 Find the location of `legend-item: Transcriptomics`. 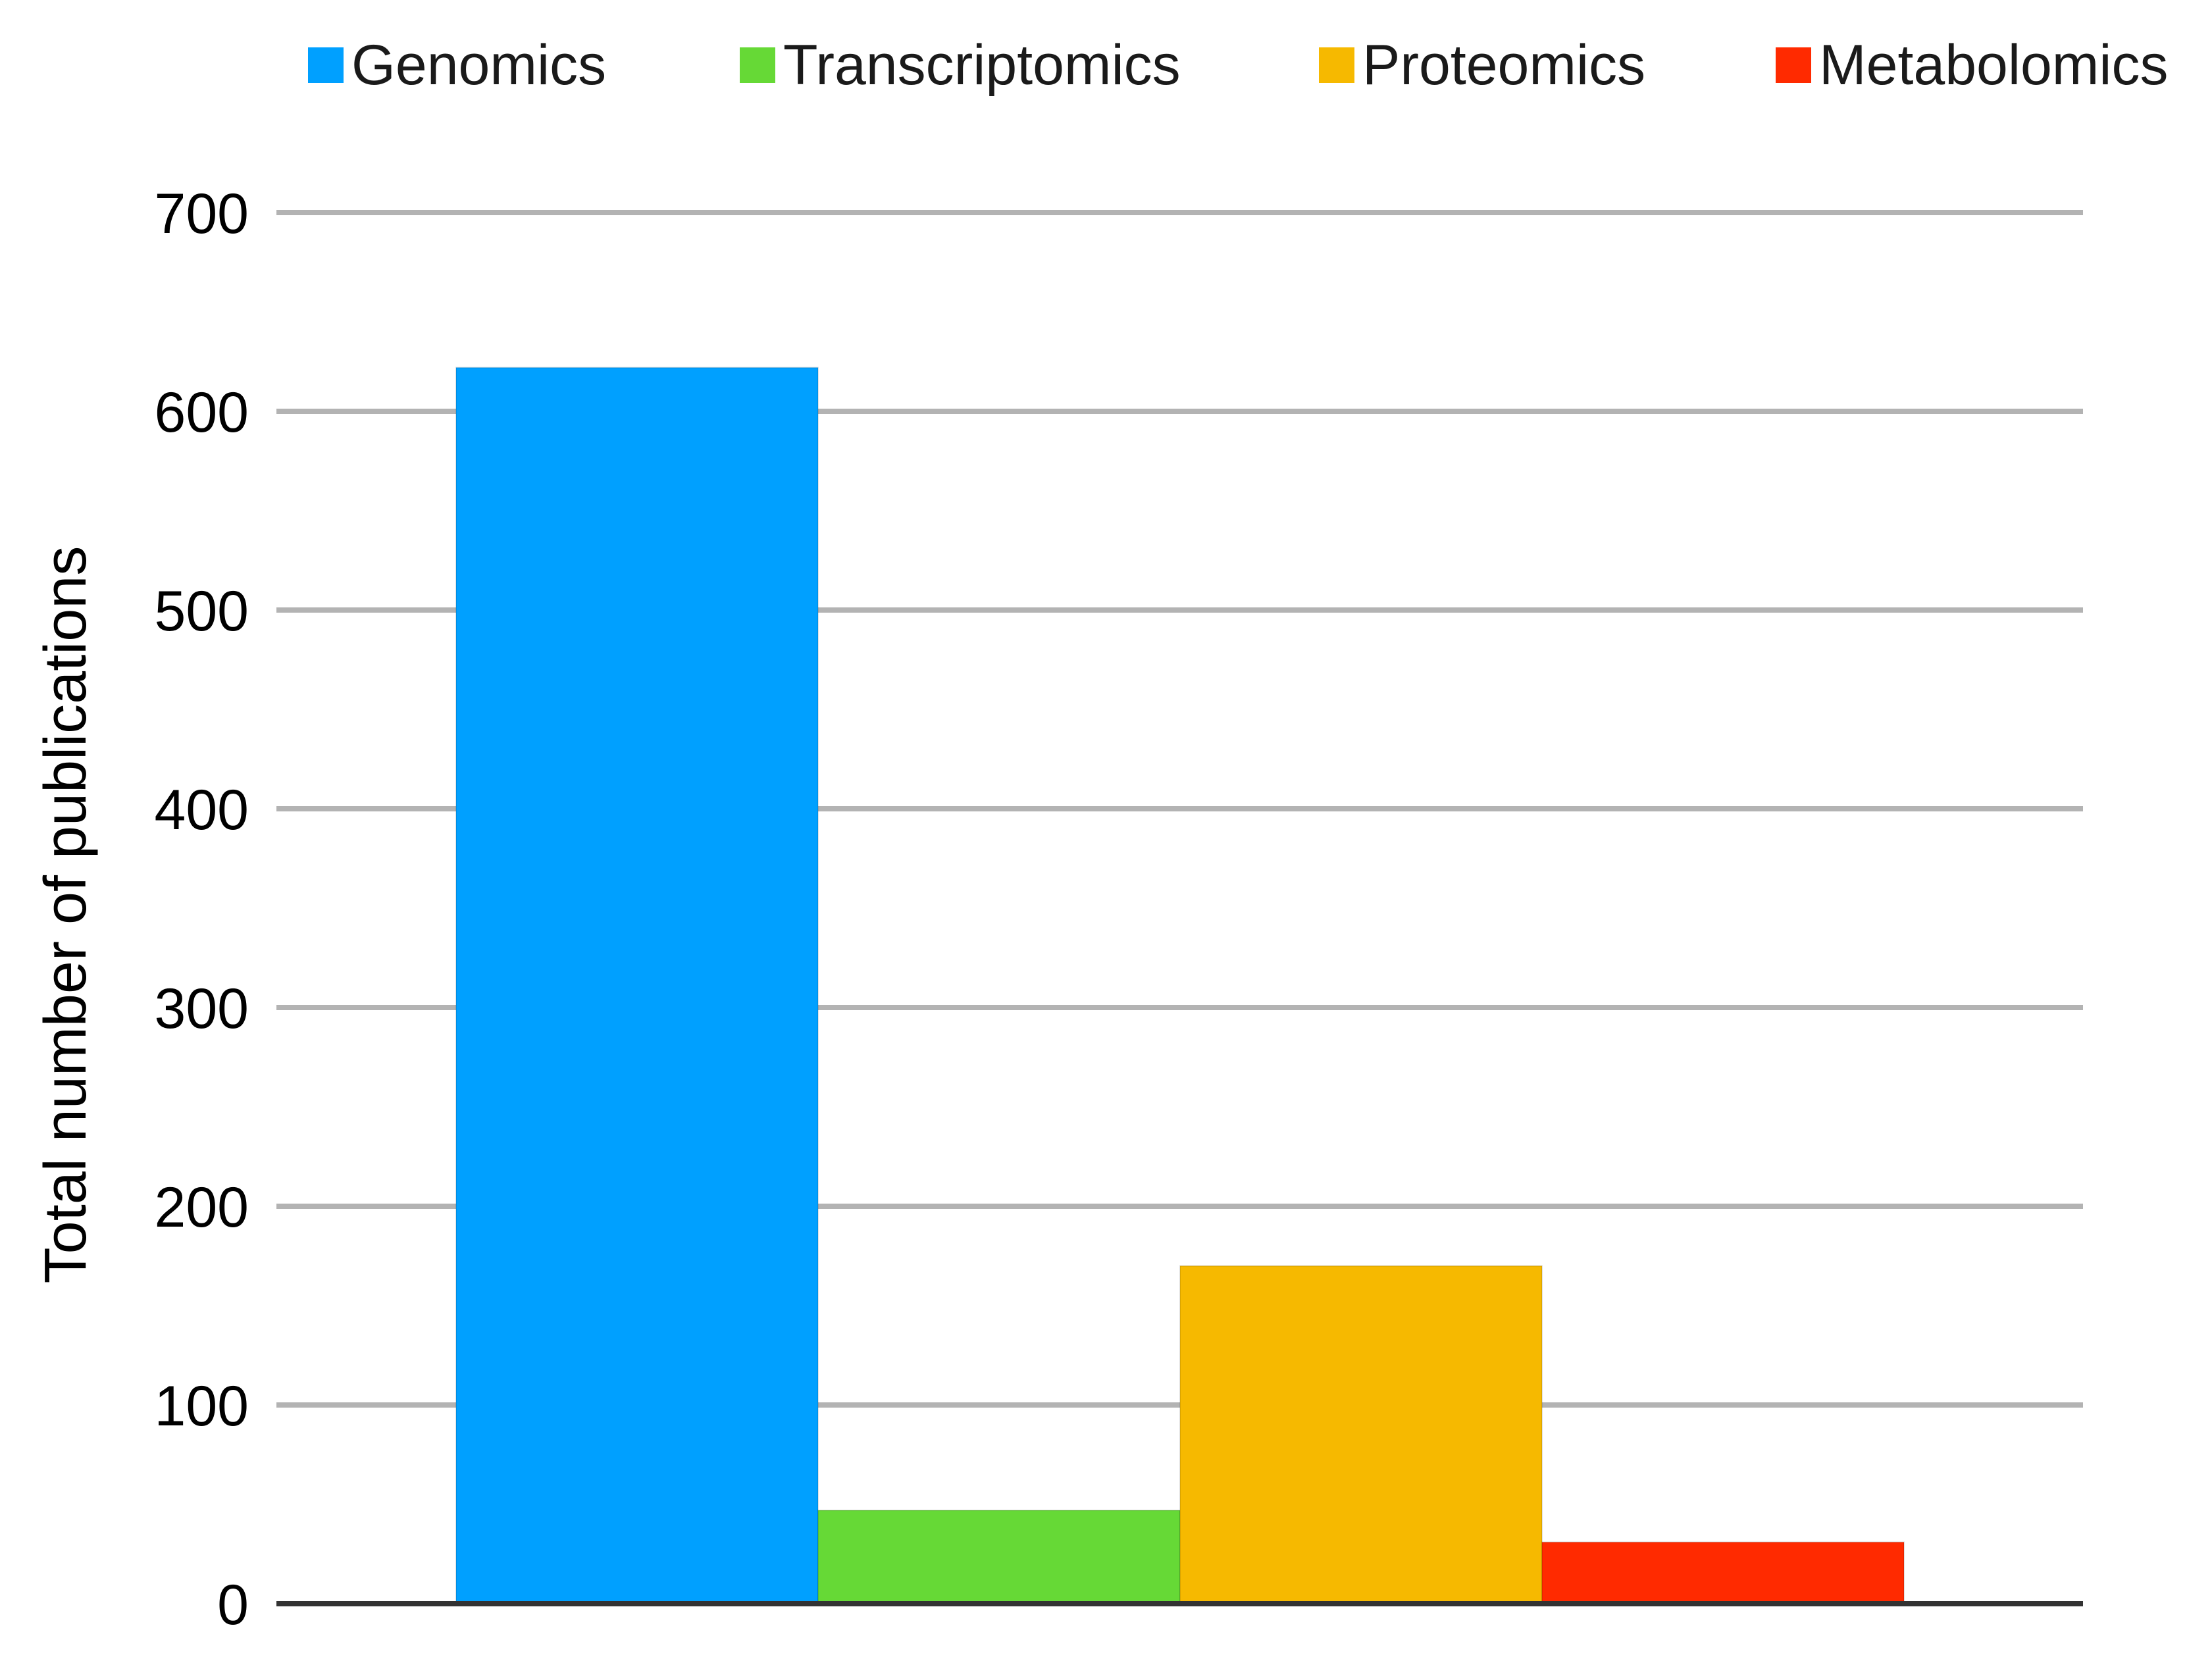

legend-item: Transcriptomics is located at coordinates (960, 65).